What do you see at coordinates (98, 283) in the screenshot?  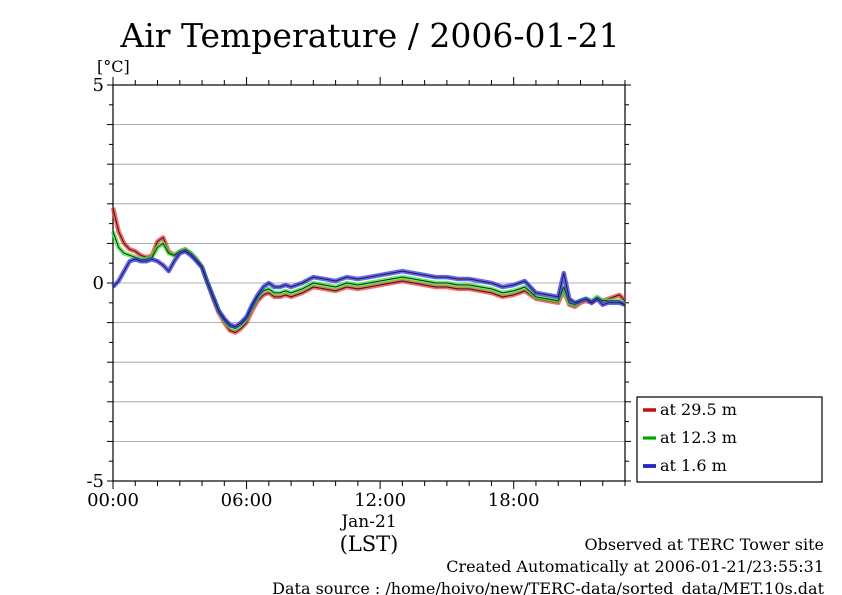 I see `y-tick-label: 0` at bounding box center [98, 283].